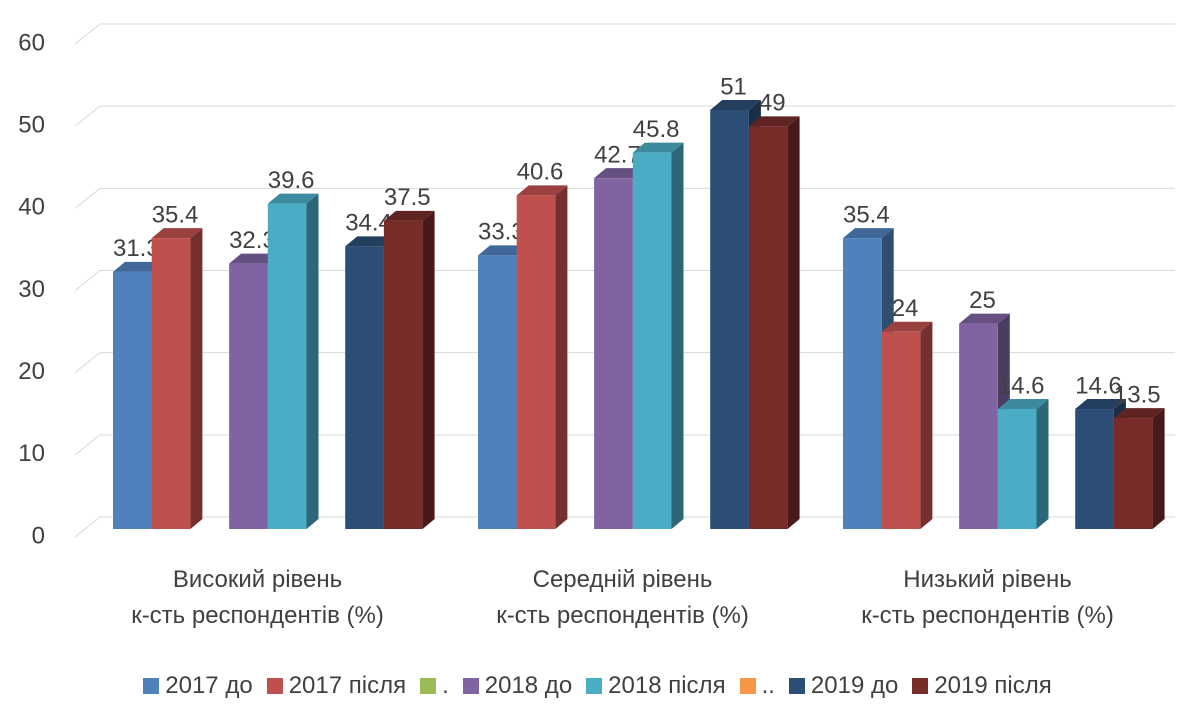 This screenshot has height=704, width=1195. I want to click on data-label: 51, so click(733, 86).